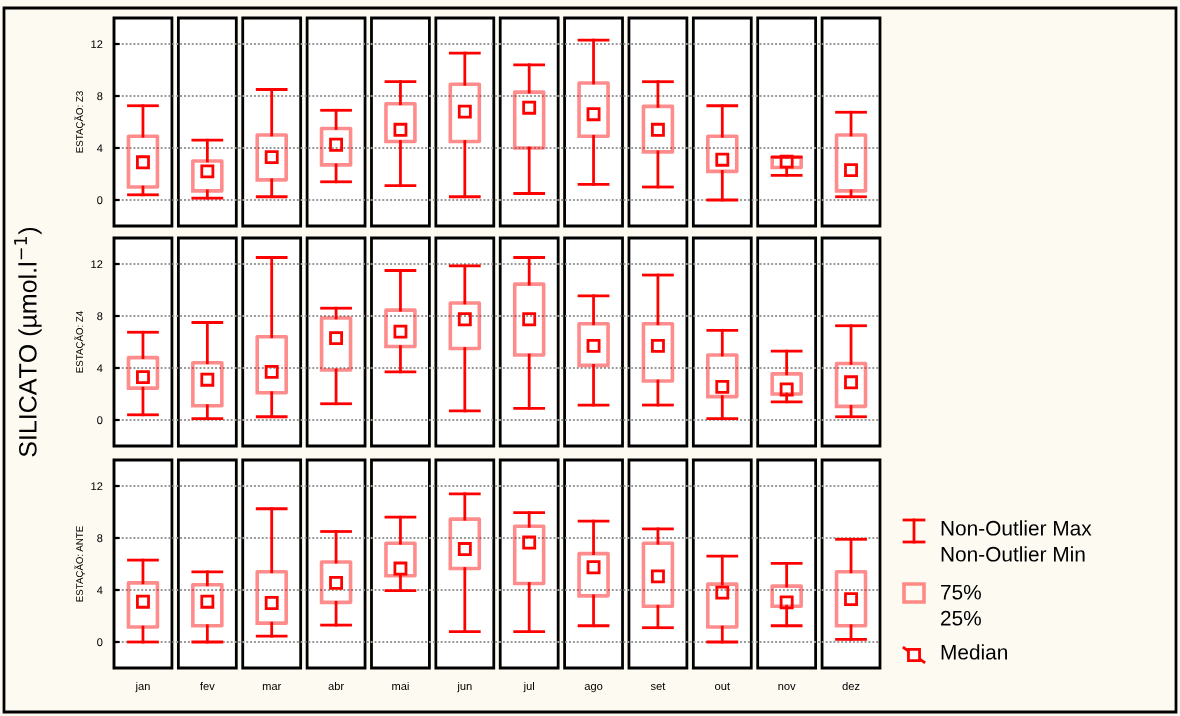 Image resolution: width=1180 pixels, height=716 pixels. I want to click on text: SILICATO (µmol.l$^{−1}$), so click(28, 342).